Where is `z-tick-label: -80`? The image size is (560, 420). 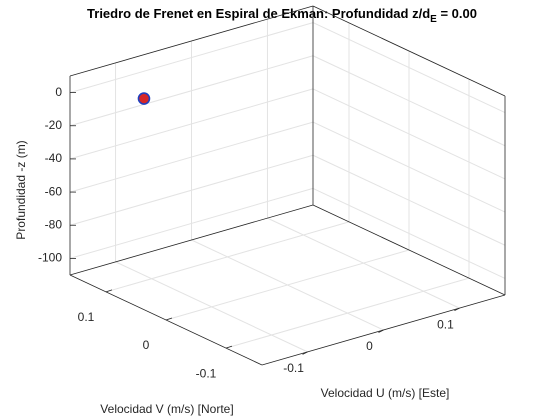
z-tick-label: -80 is located at coordinates (54, 224).